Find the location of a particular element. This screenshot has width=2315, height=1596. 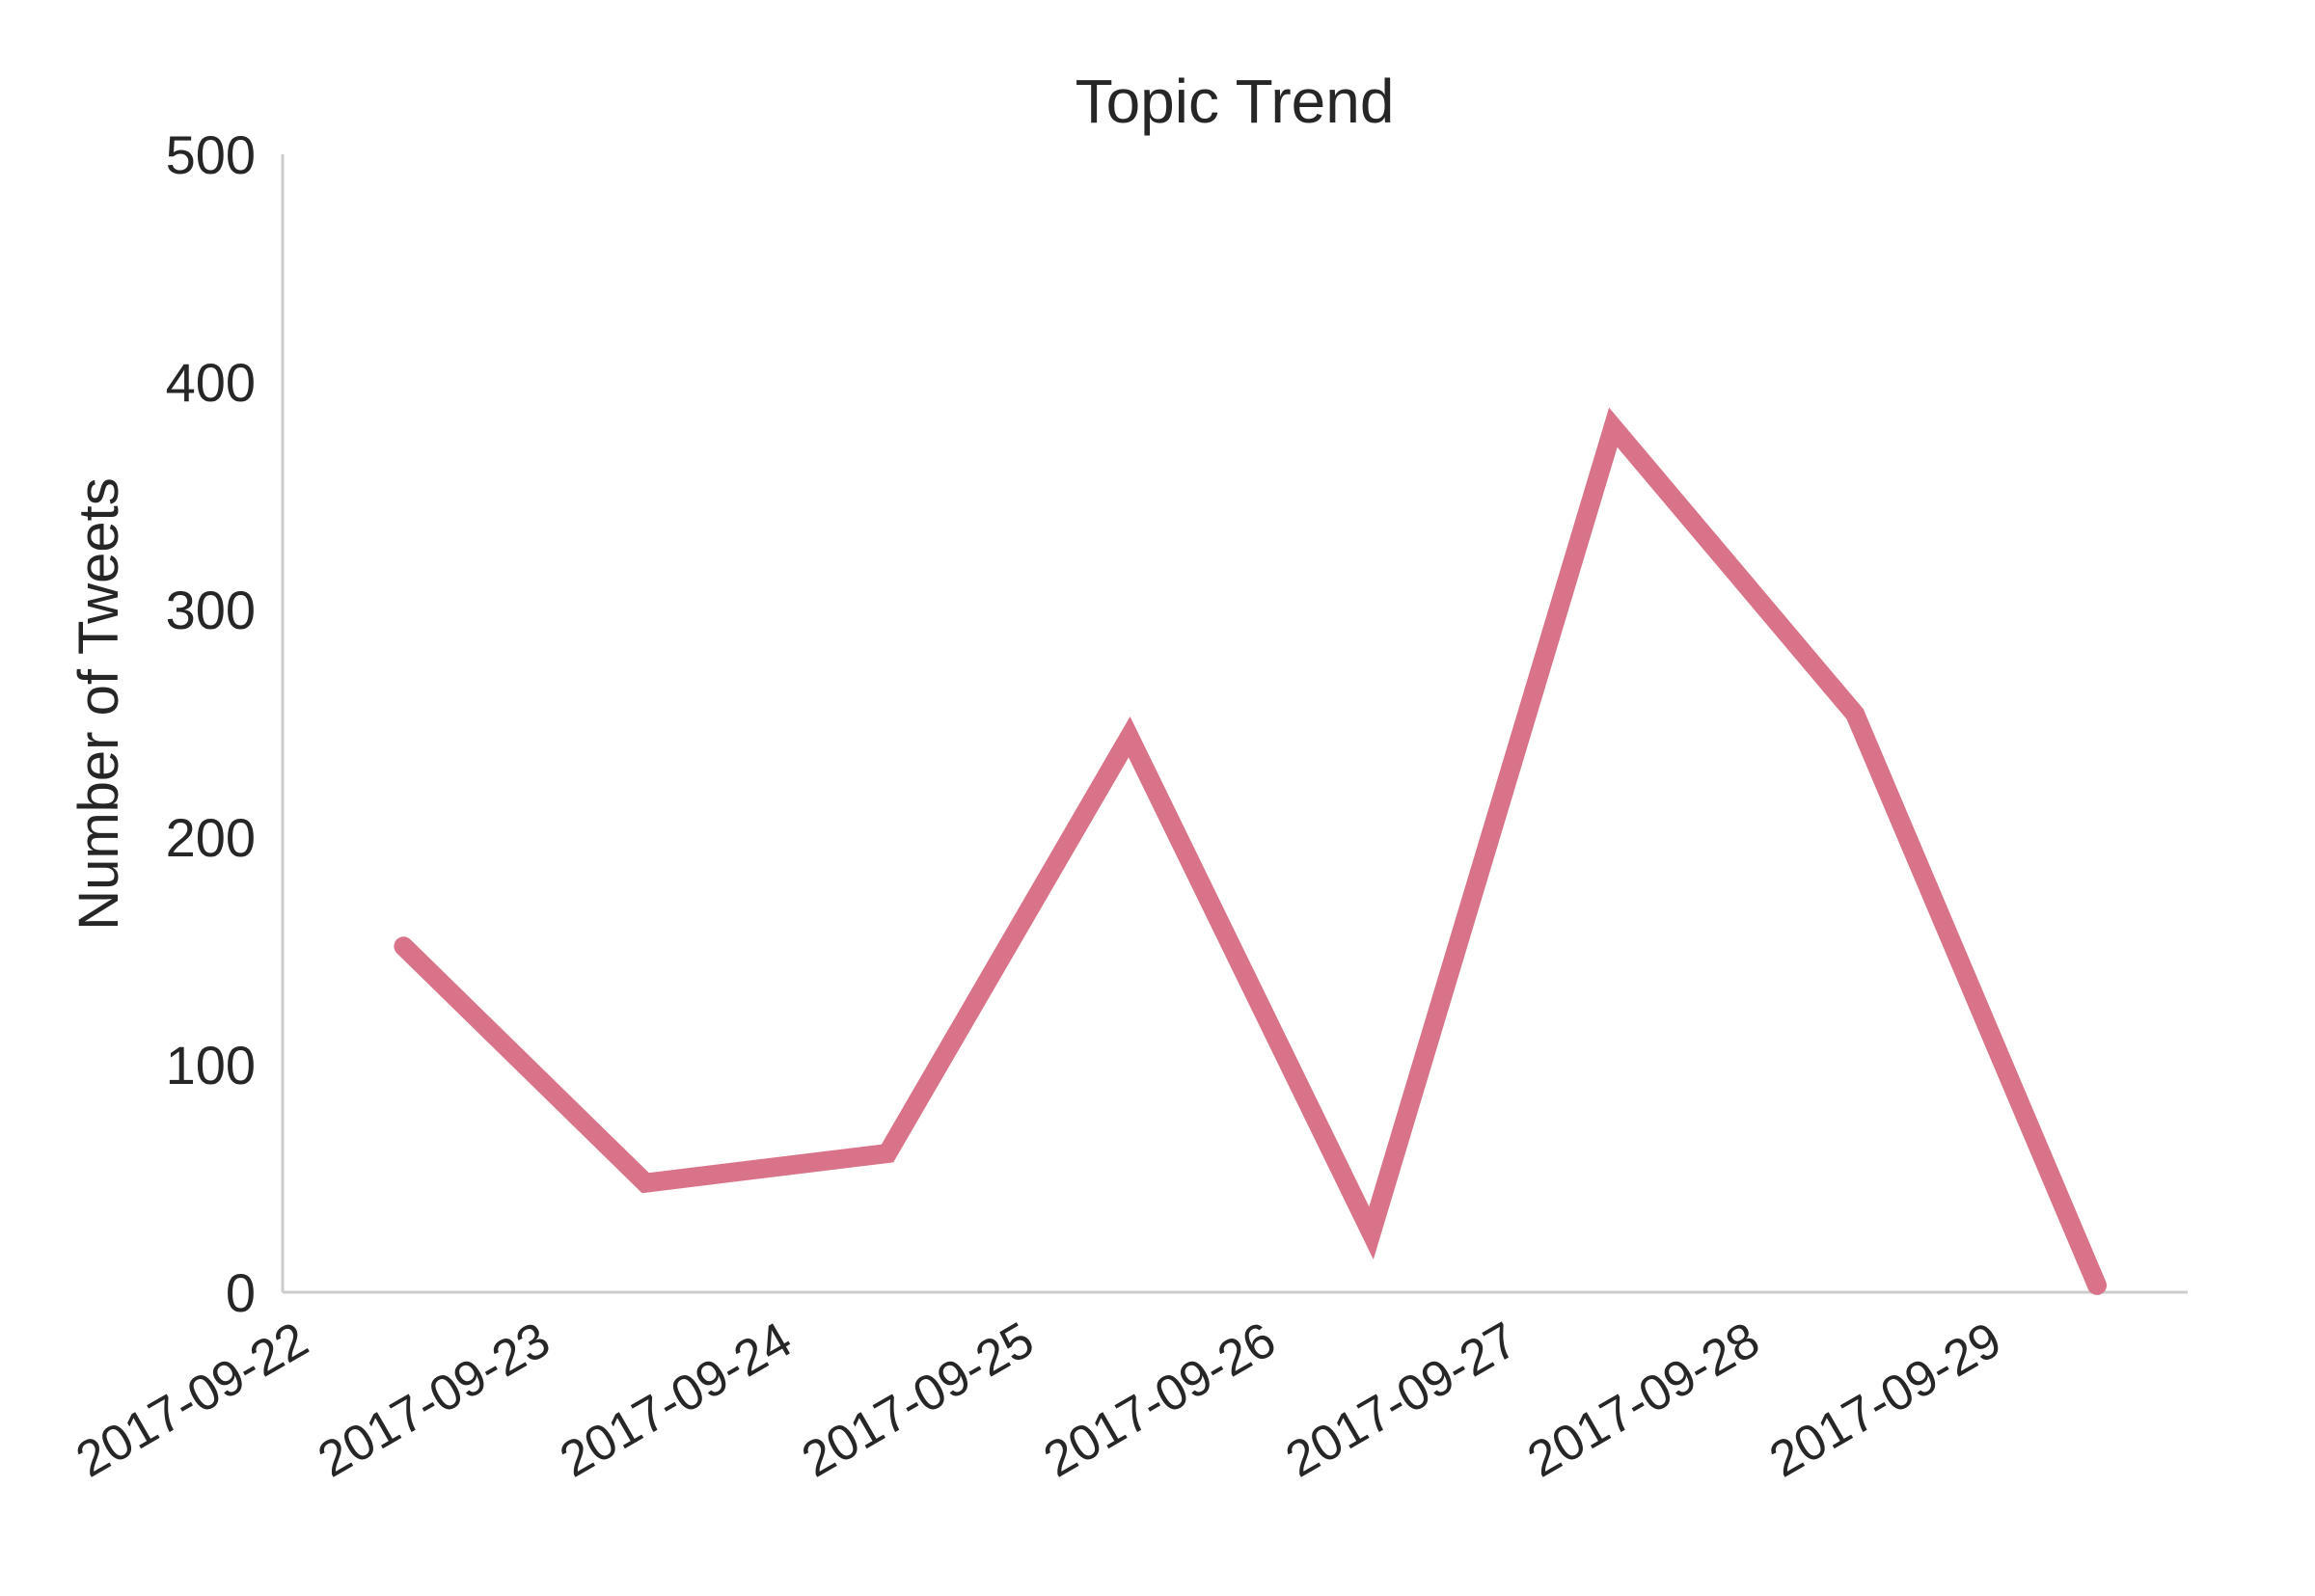

y-tick-label: 500 is located at coordinates (211, 155).